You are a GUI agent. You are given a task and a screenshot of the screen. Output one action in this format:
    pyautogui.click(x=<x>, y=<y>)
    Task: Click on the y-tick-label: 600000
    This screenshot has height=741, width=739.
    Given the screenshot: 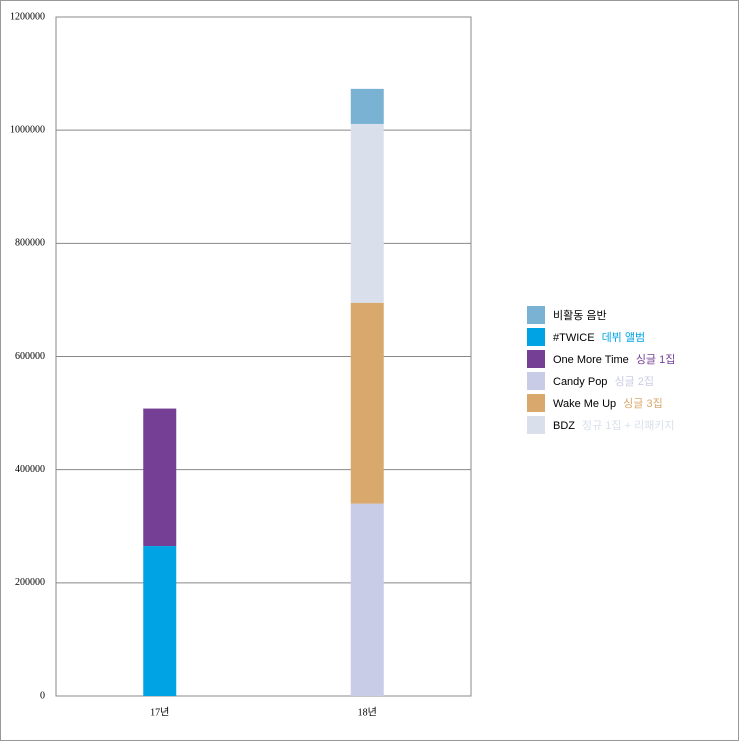 What is the action you would take?
    pyautogui.click(x=30, y=356)
    